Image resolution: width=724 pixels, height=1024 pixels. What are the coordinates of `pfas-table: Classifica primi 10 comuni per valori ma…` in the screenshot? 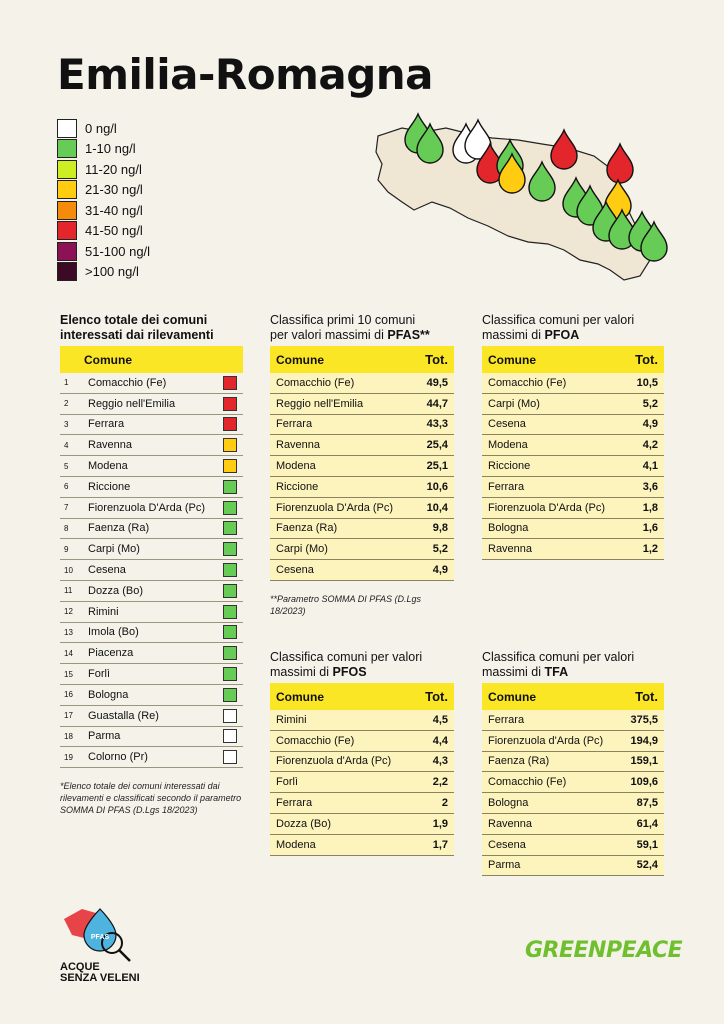 It's located at (362, 465).